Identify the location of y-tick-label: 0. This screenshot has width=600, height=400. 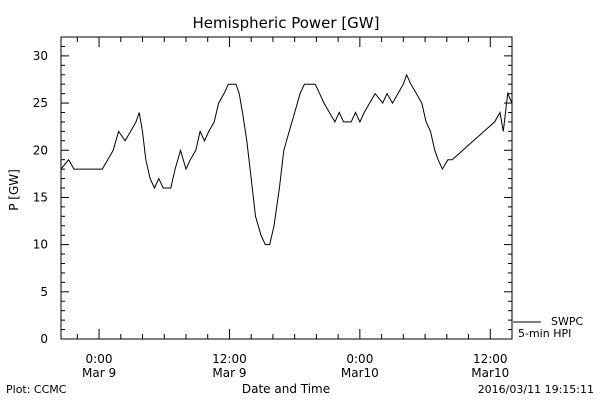
(44, 339).